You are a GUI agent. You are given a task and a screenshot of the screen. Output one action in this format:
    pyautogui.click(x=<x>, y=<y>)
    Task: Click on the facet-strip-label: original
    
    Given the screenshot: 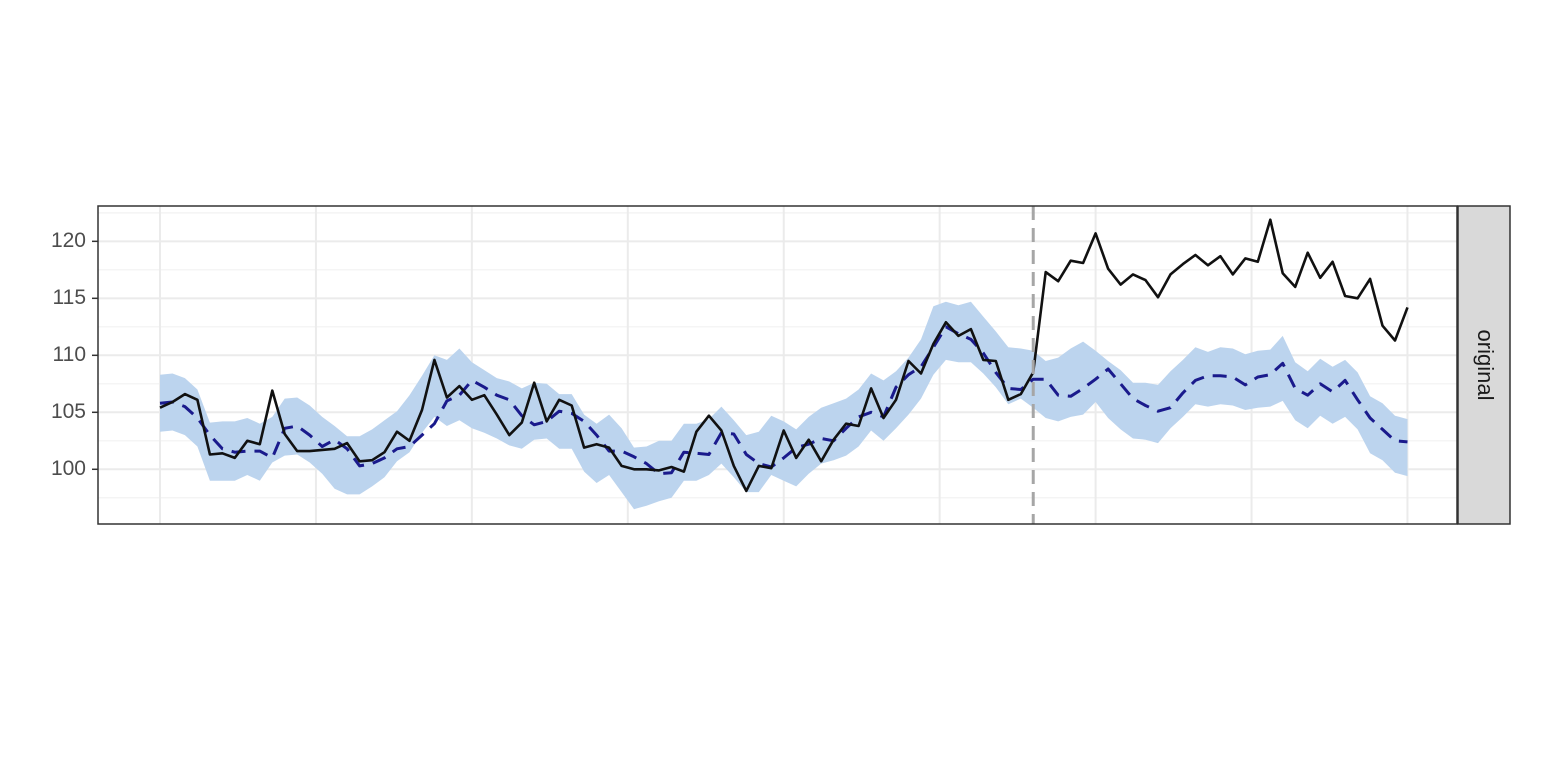 What is the action you would take?
    pyautogui.click(x=1485, y=365)
    